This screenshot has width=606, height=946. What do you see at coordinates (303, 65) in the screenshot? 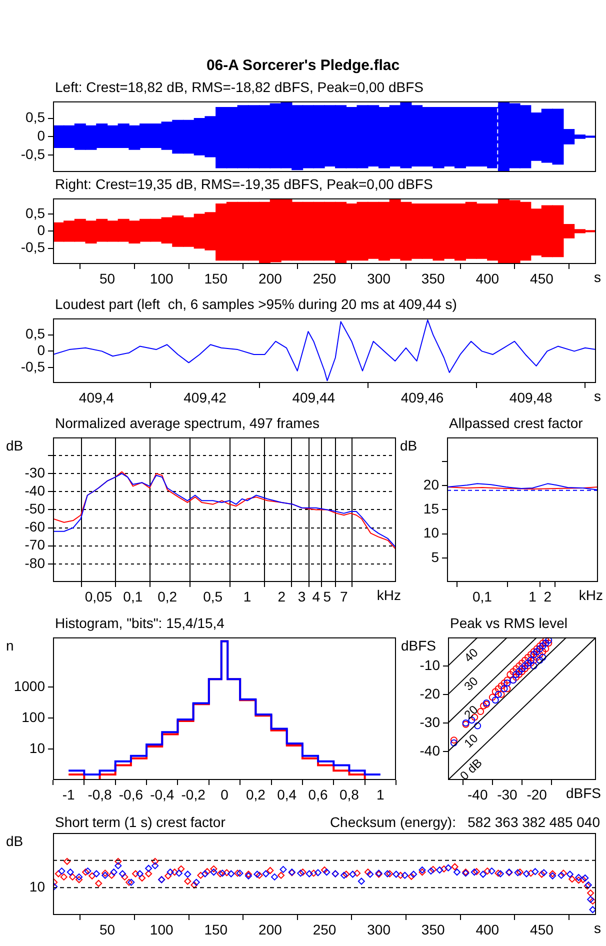
I see `chart-title: 06-A Sorcerer's Pledge.flac` at bounding box center [303, 65].